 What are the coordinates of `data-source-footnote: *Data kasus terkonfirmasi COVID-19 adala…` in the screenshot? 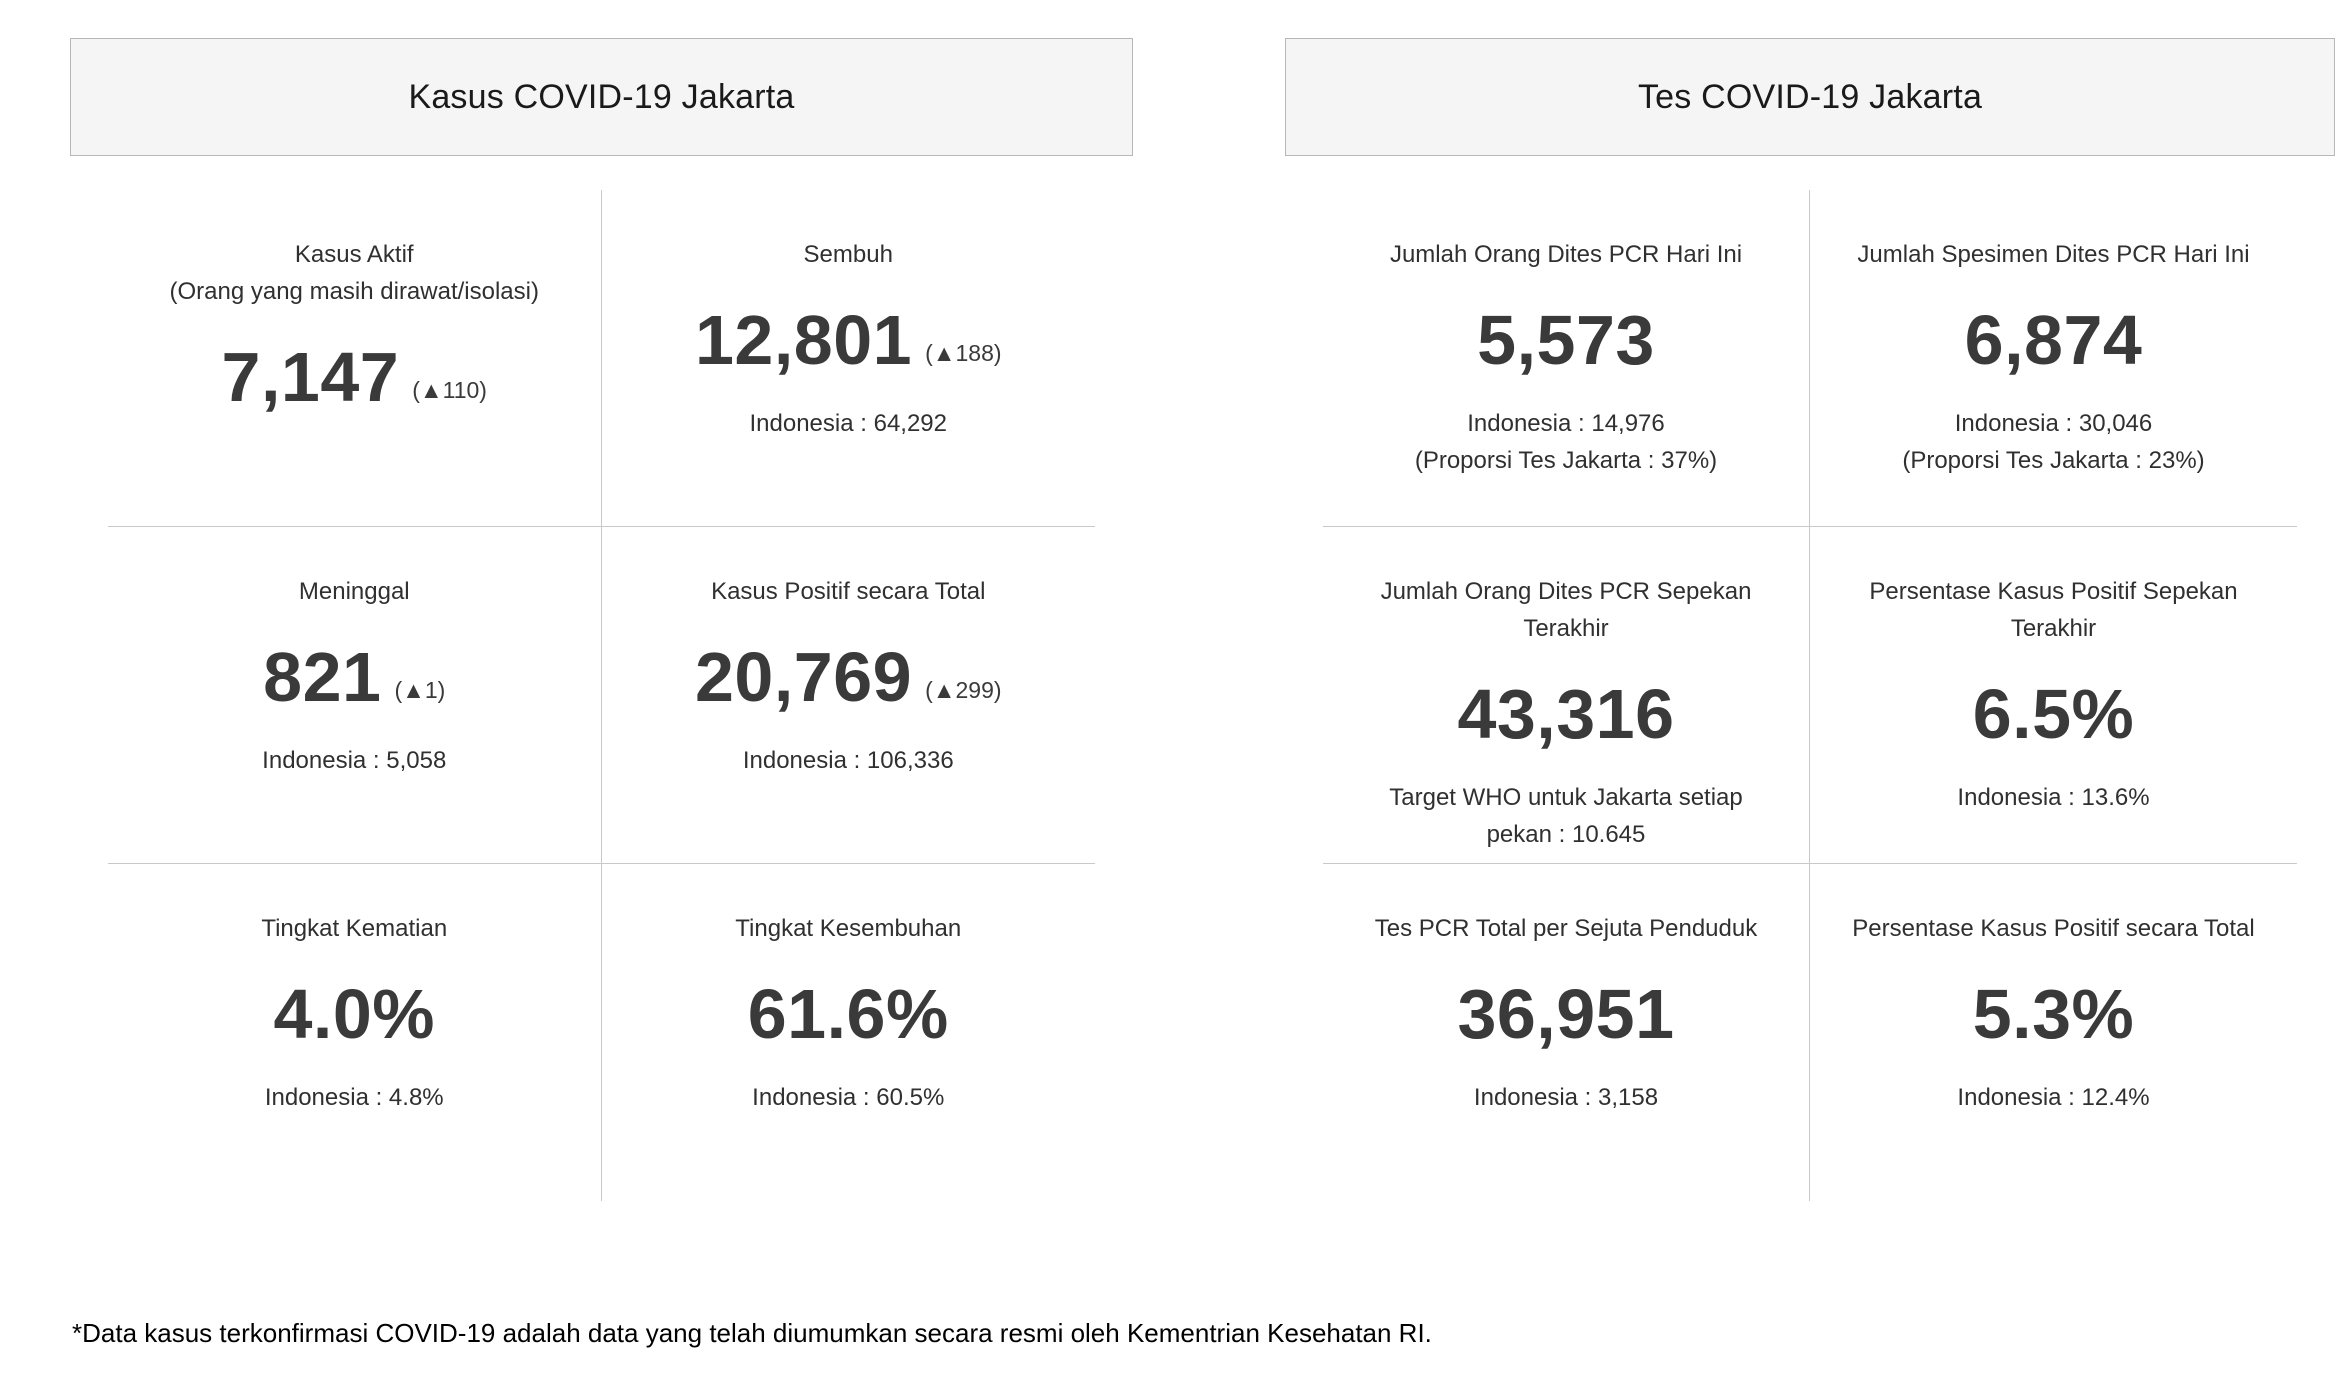 It's located at (752, 1333).